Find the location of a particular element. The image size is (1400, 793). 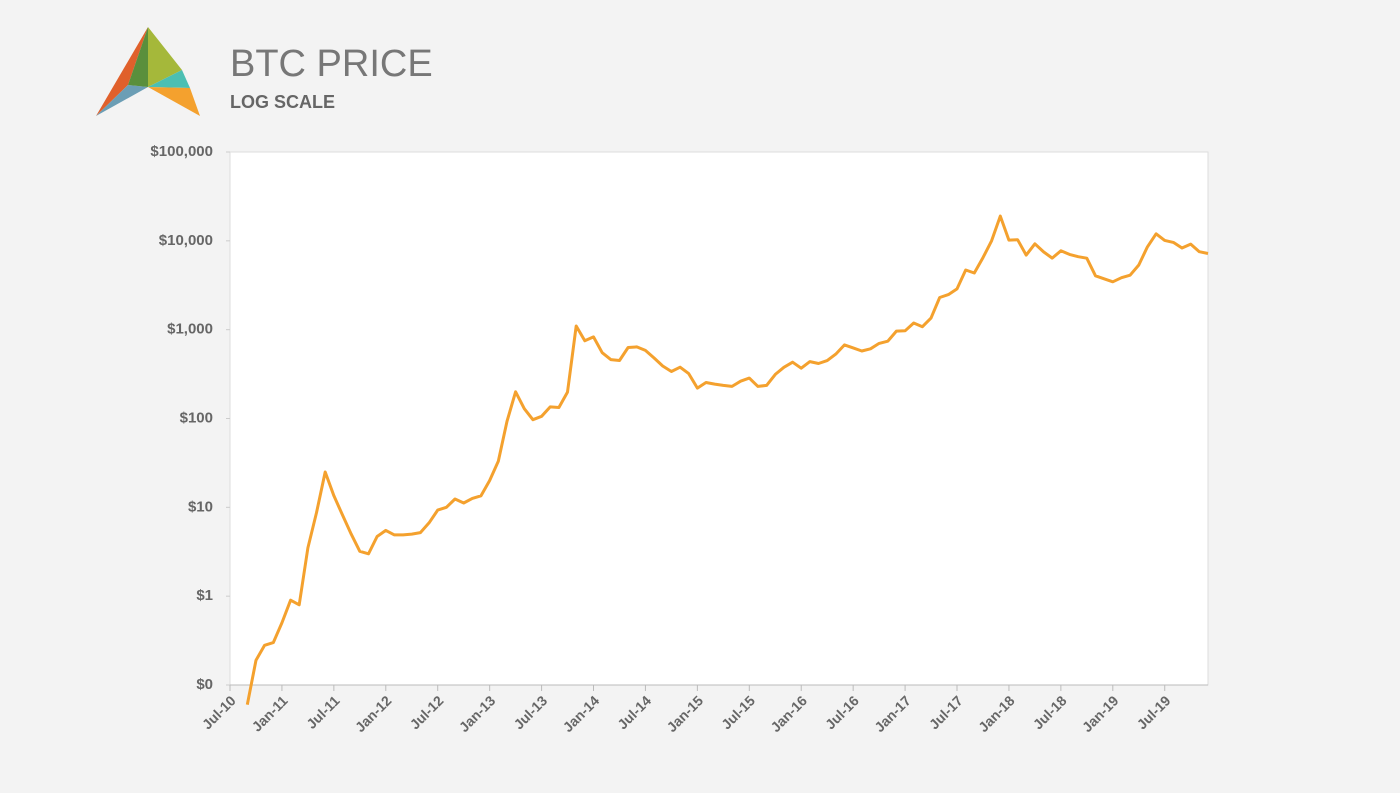

y-tick-label: $100,000 is located at coordinates (181, 151).